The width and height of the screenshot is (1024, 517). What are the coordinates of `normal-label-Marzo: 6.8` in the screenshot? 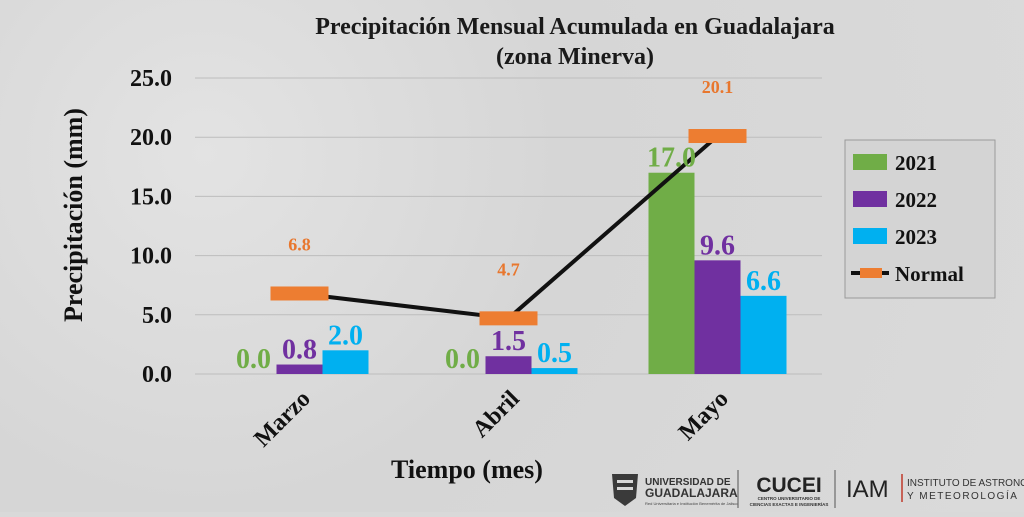 It's located at (299, 244).